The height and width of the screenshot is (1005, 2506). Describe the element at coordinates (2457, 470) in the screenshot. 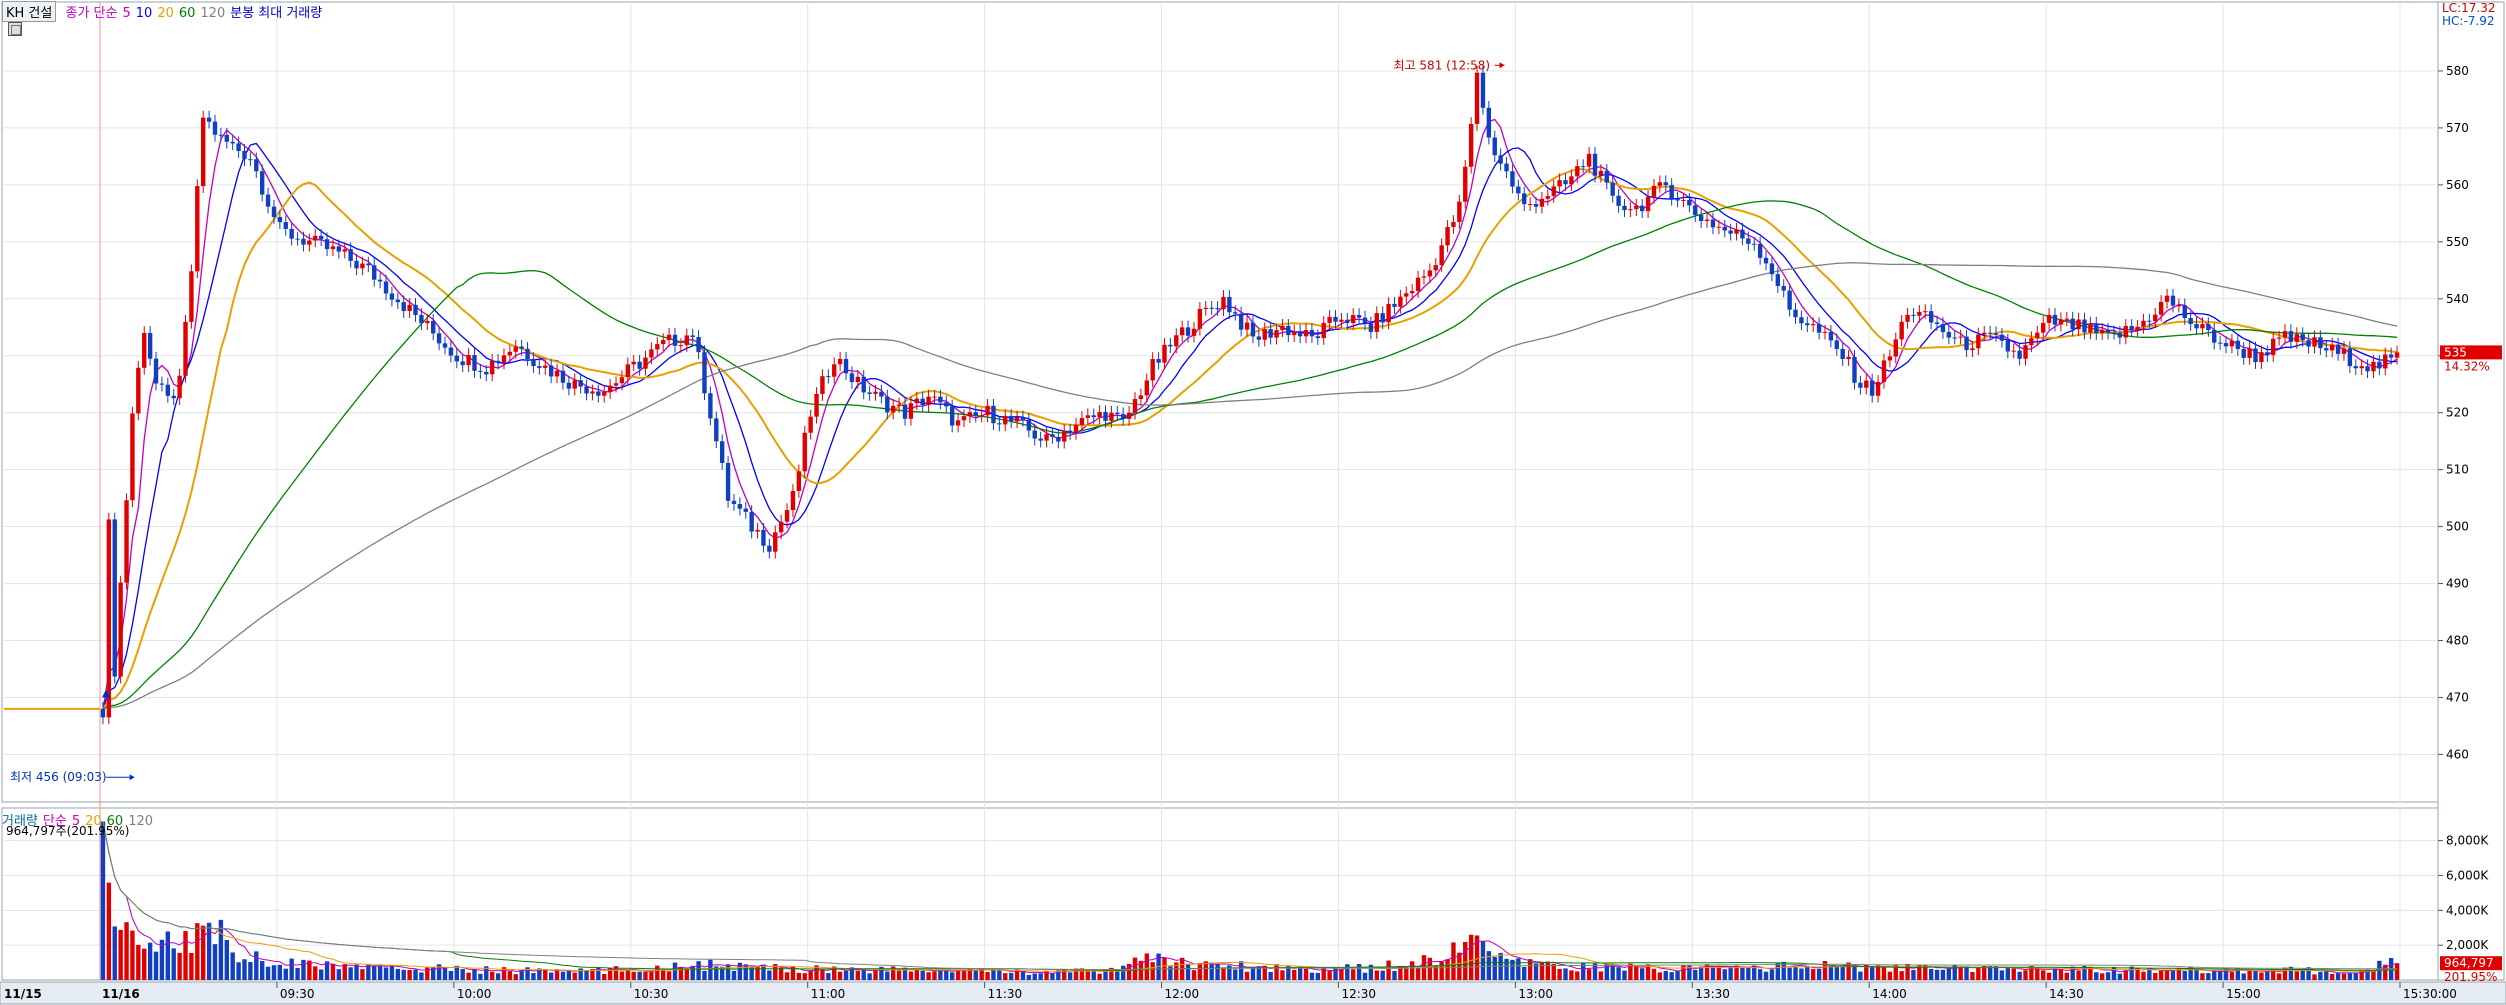

I see `price-tick-label: 510` at that location.